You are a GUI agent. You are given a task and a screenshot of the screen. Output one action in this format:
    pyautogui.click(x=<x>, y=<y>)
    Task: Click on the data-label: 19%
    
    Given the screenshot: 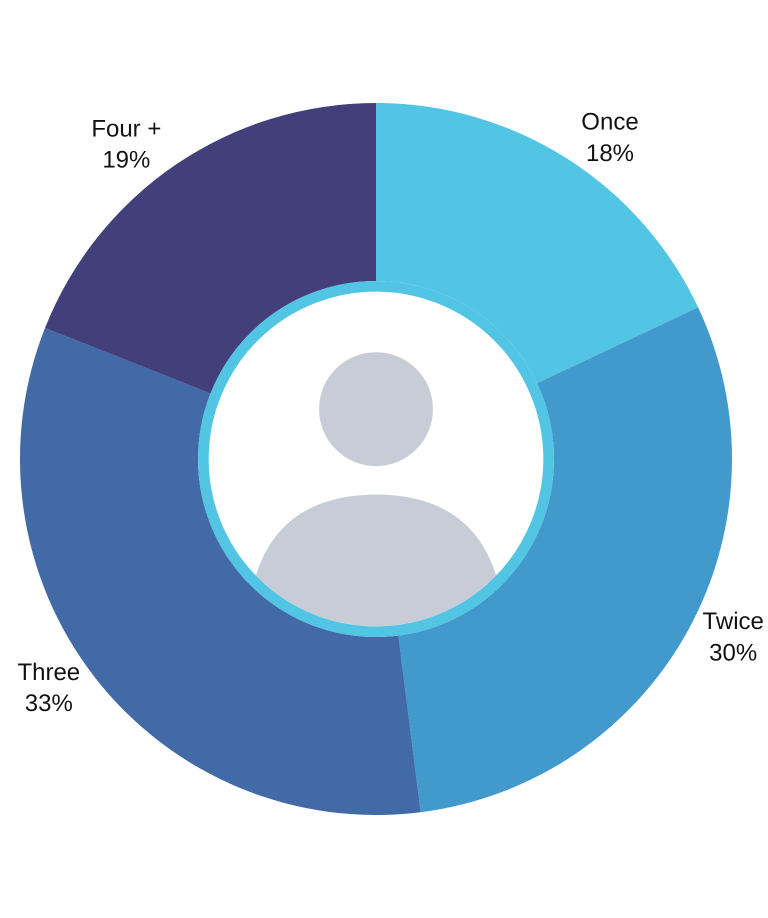 What is the action you would take?
    pyautogui.click(x=126, y=160)
    